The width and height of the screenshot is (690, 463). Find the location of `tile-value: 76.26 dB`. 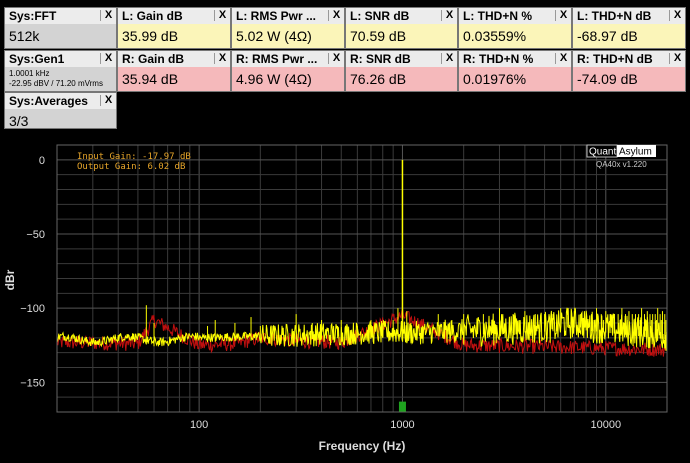

tile-value: 76.26 dB is located at coordinates (401, 79).